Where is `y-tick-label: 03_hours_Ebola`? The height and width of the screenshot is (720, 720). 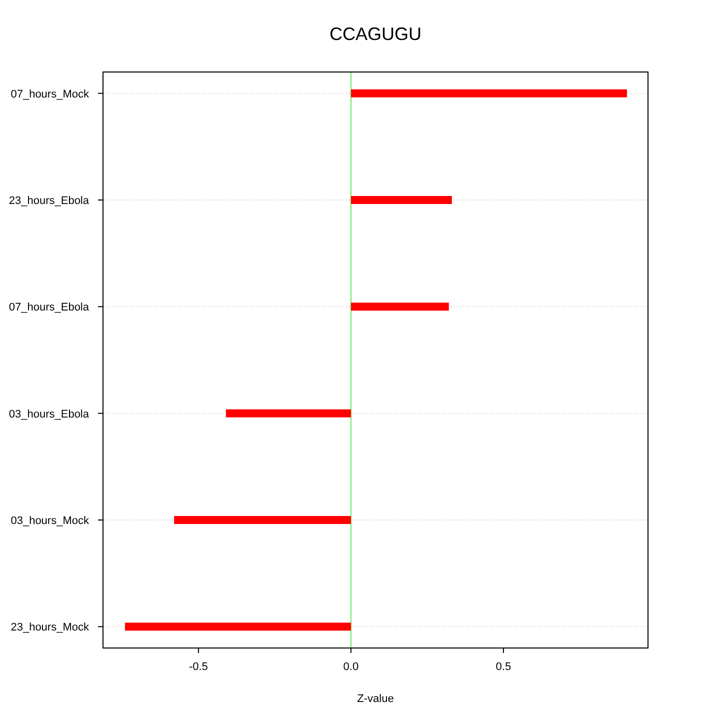 y-tick-label: 03_hours_Ebola is located at coordinates (49, 414).